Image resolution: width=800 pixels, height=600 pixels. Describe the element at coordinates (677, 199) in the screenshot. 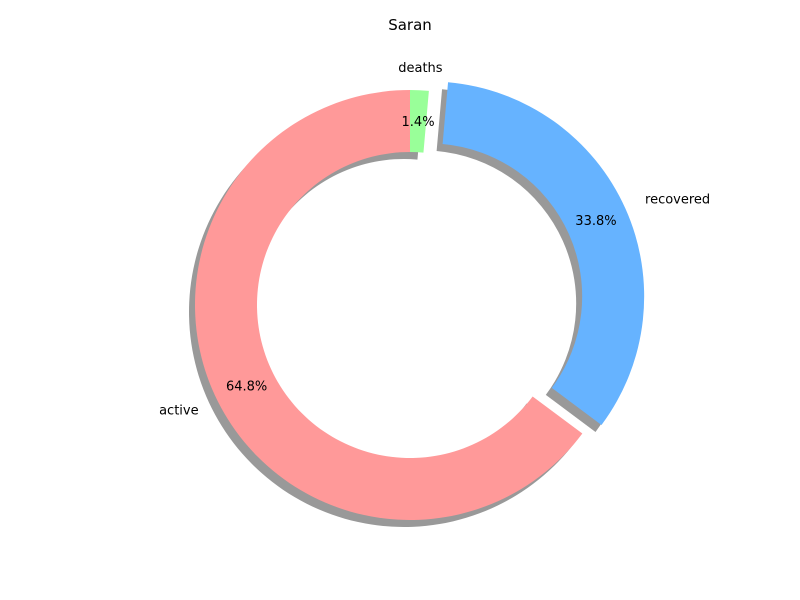

I see `slice-label-recovered: recovered` at that location.